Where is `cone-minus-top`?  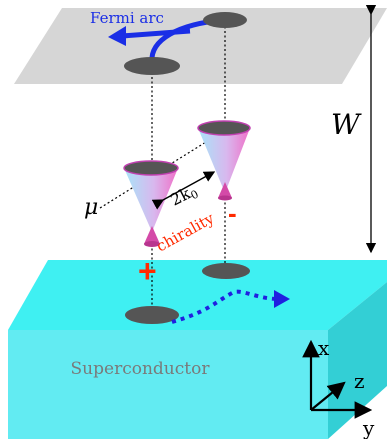 cone-minus-top is located at coordinates (224, 128).